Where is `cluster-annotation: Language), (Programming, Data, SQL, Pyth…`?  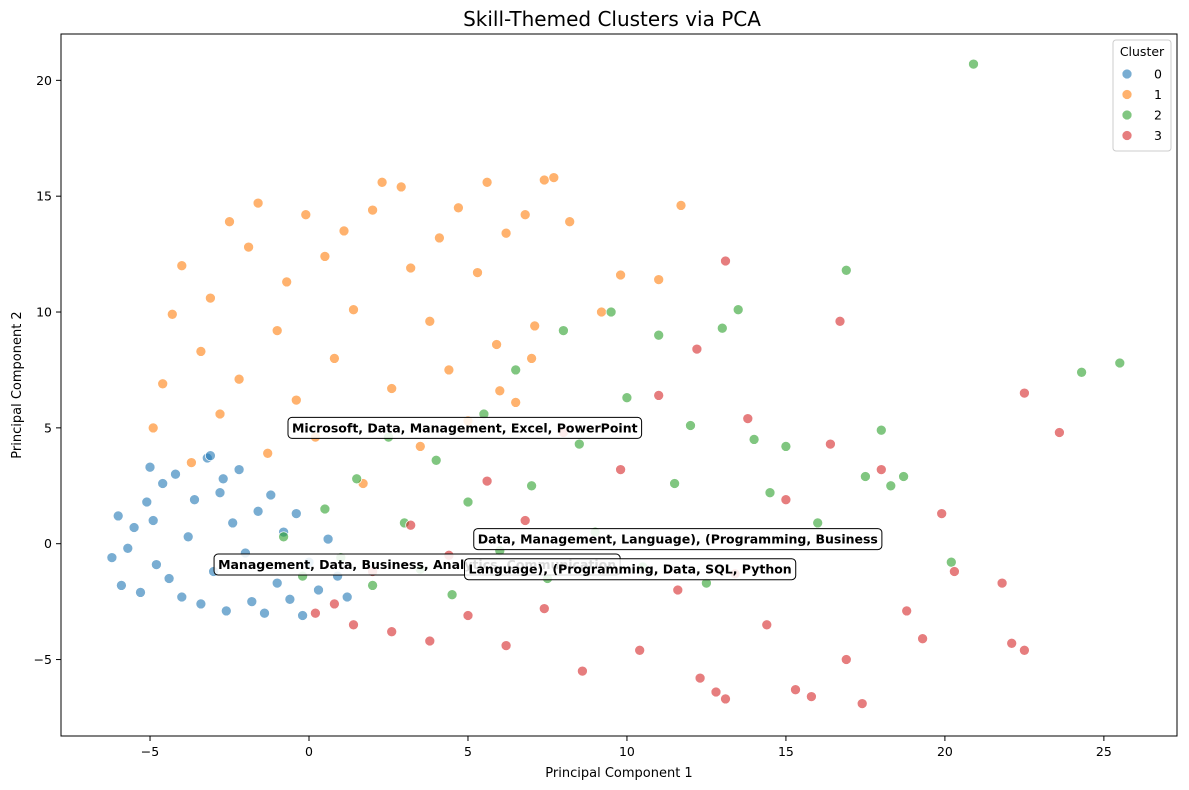
cluster-annotation: Language), (Programming, Data, SQL, Pyth… is located at coordinates (630, 569).